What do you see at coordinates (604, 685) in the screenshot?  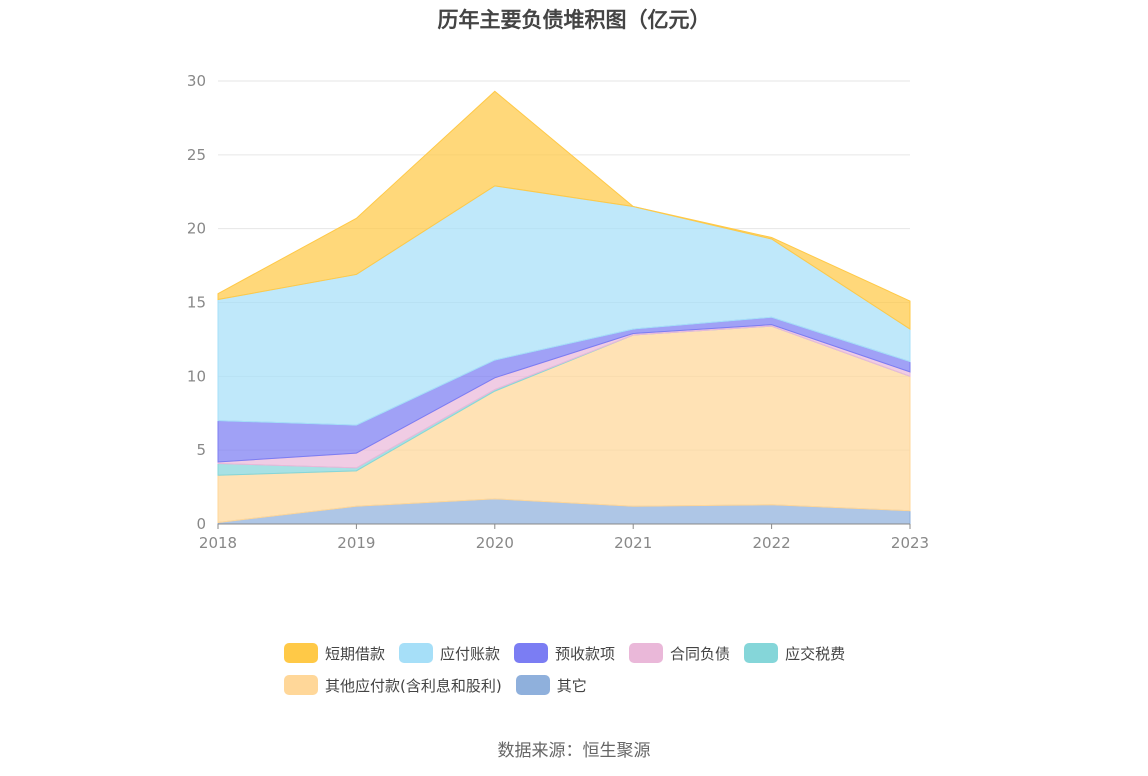 I see `legend-row: 其他应付款(含利息和股利) 其它` at bounding box center [604, 685].